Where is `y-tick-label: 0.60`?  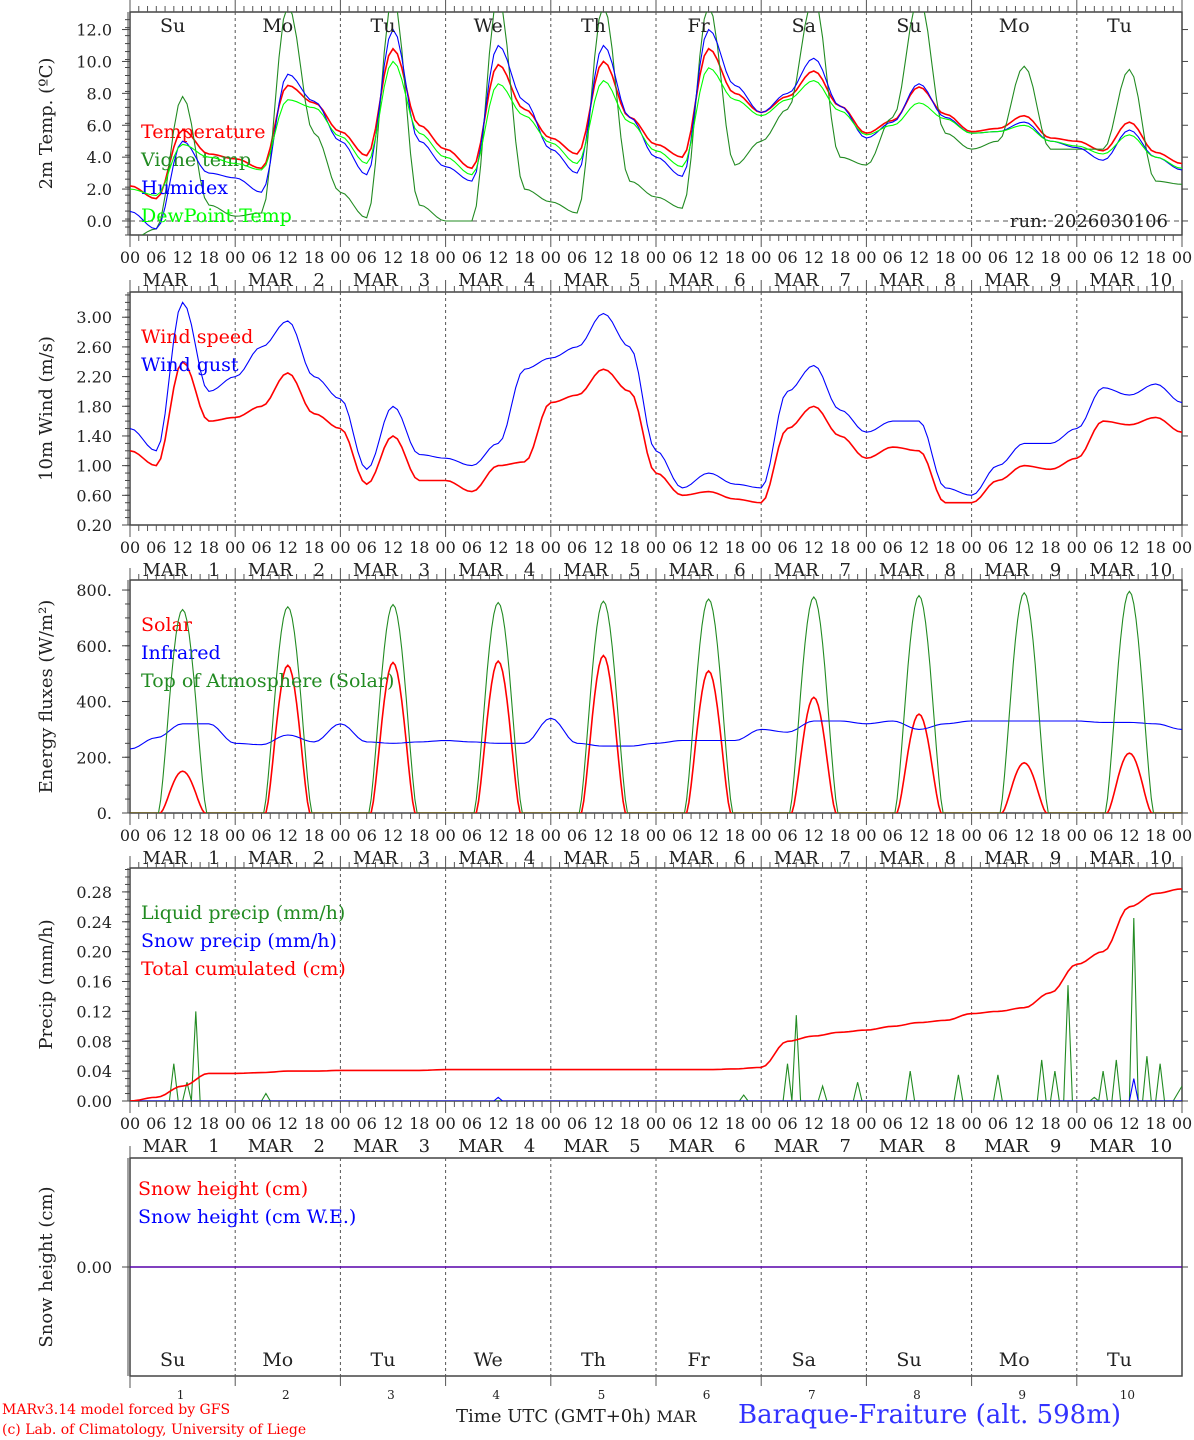
y-tick-label: 0.60 is located at coordinates (94, 495).